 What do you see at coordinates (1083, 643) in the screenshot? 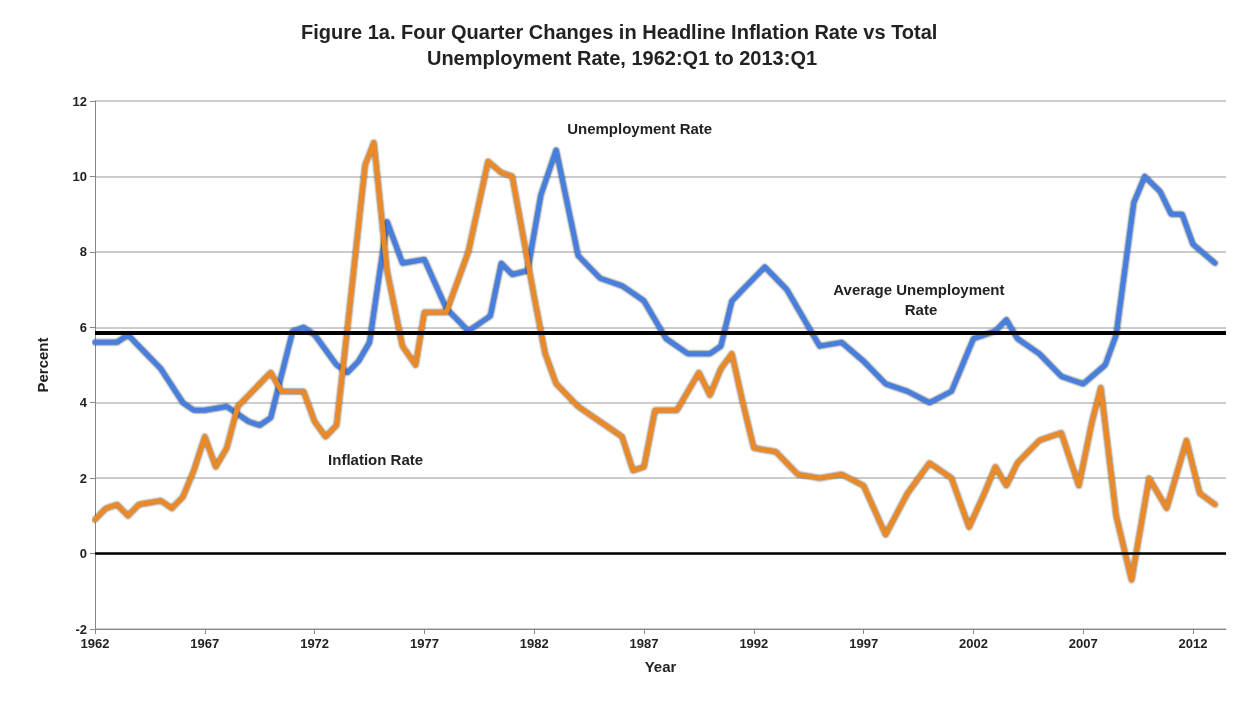
I see `x-tick-label: 2007` at bounding box center [1083, 643].